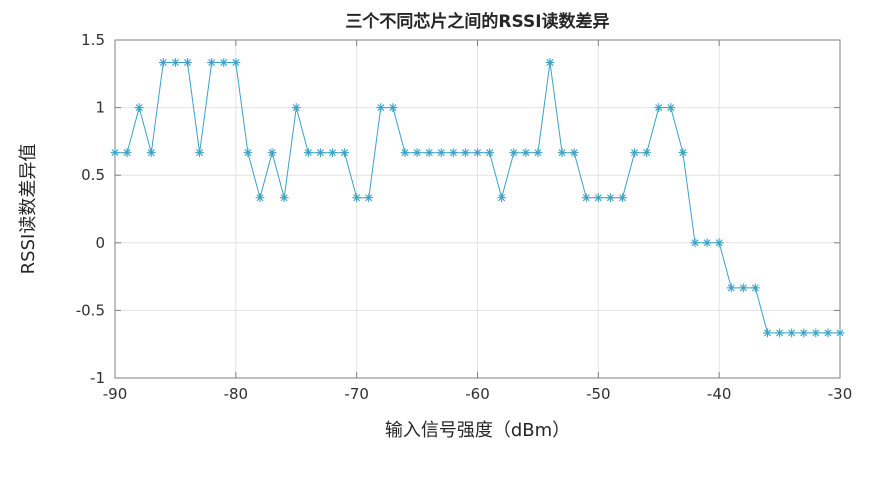 This screenshot has height=478, width=874. I want to click on y-tick-label: -0.5, so click(90, 310).